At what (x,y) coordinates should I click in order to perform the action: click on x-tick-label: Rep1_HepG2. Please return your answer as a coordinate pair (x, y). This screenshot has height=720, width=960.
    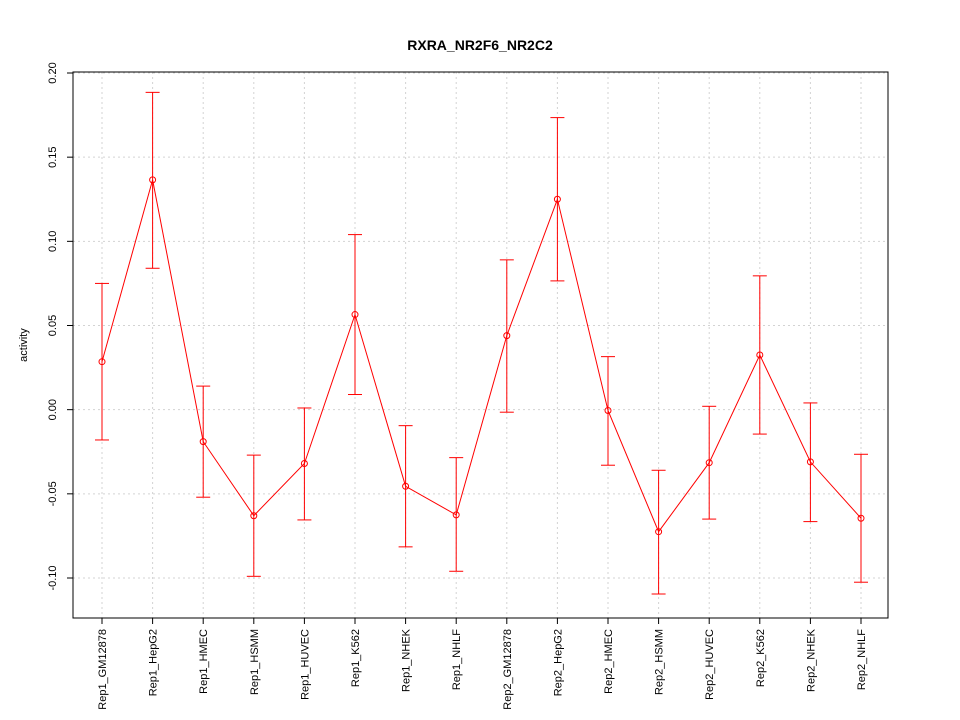
    Looking at the image, I should click on (154, 662).